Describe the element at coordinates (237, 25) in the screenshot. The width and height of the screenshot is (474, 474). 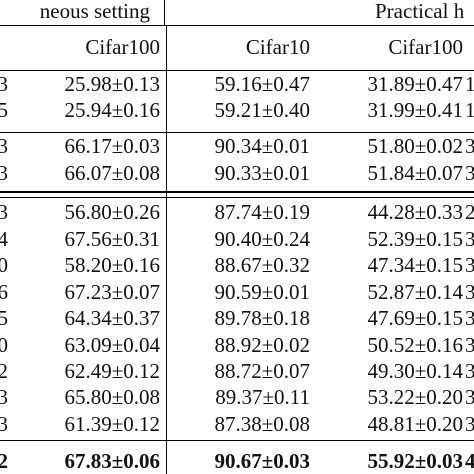
I see `header-rule` at that location.